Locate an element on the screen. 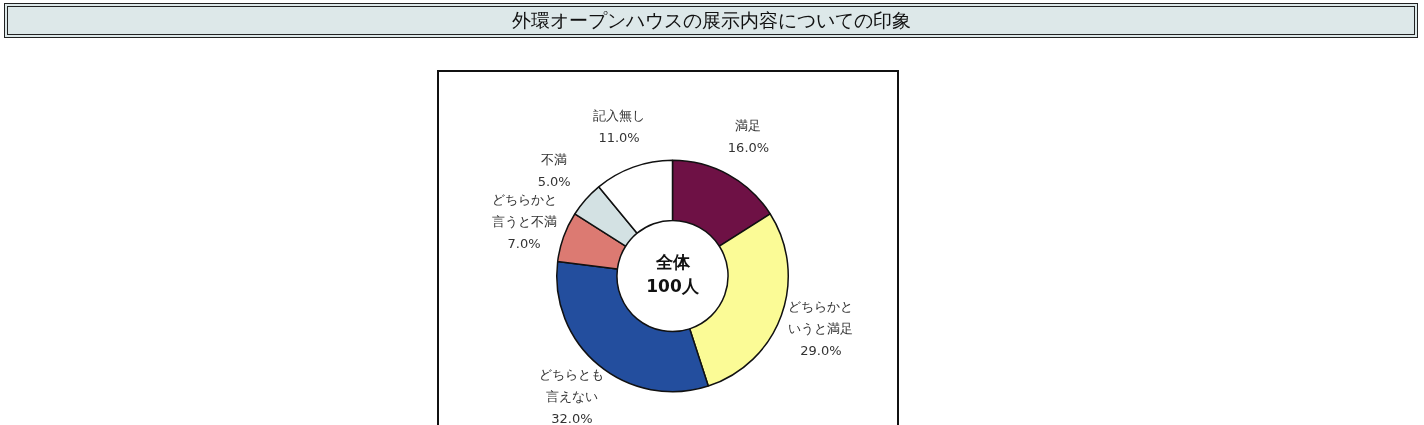 Image resolution: width=1424 pixels, height=425 pixels. slice-label: どちらかというと満足 is located at coordinates (821, 317).